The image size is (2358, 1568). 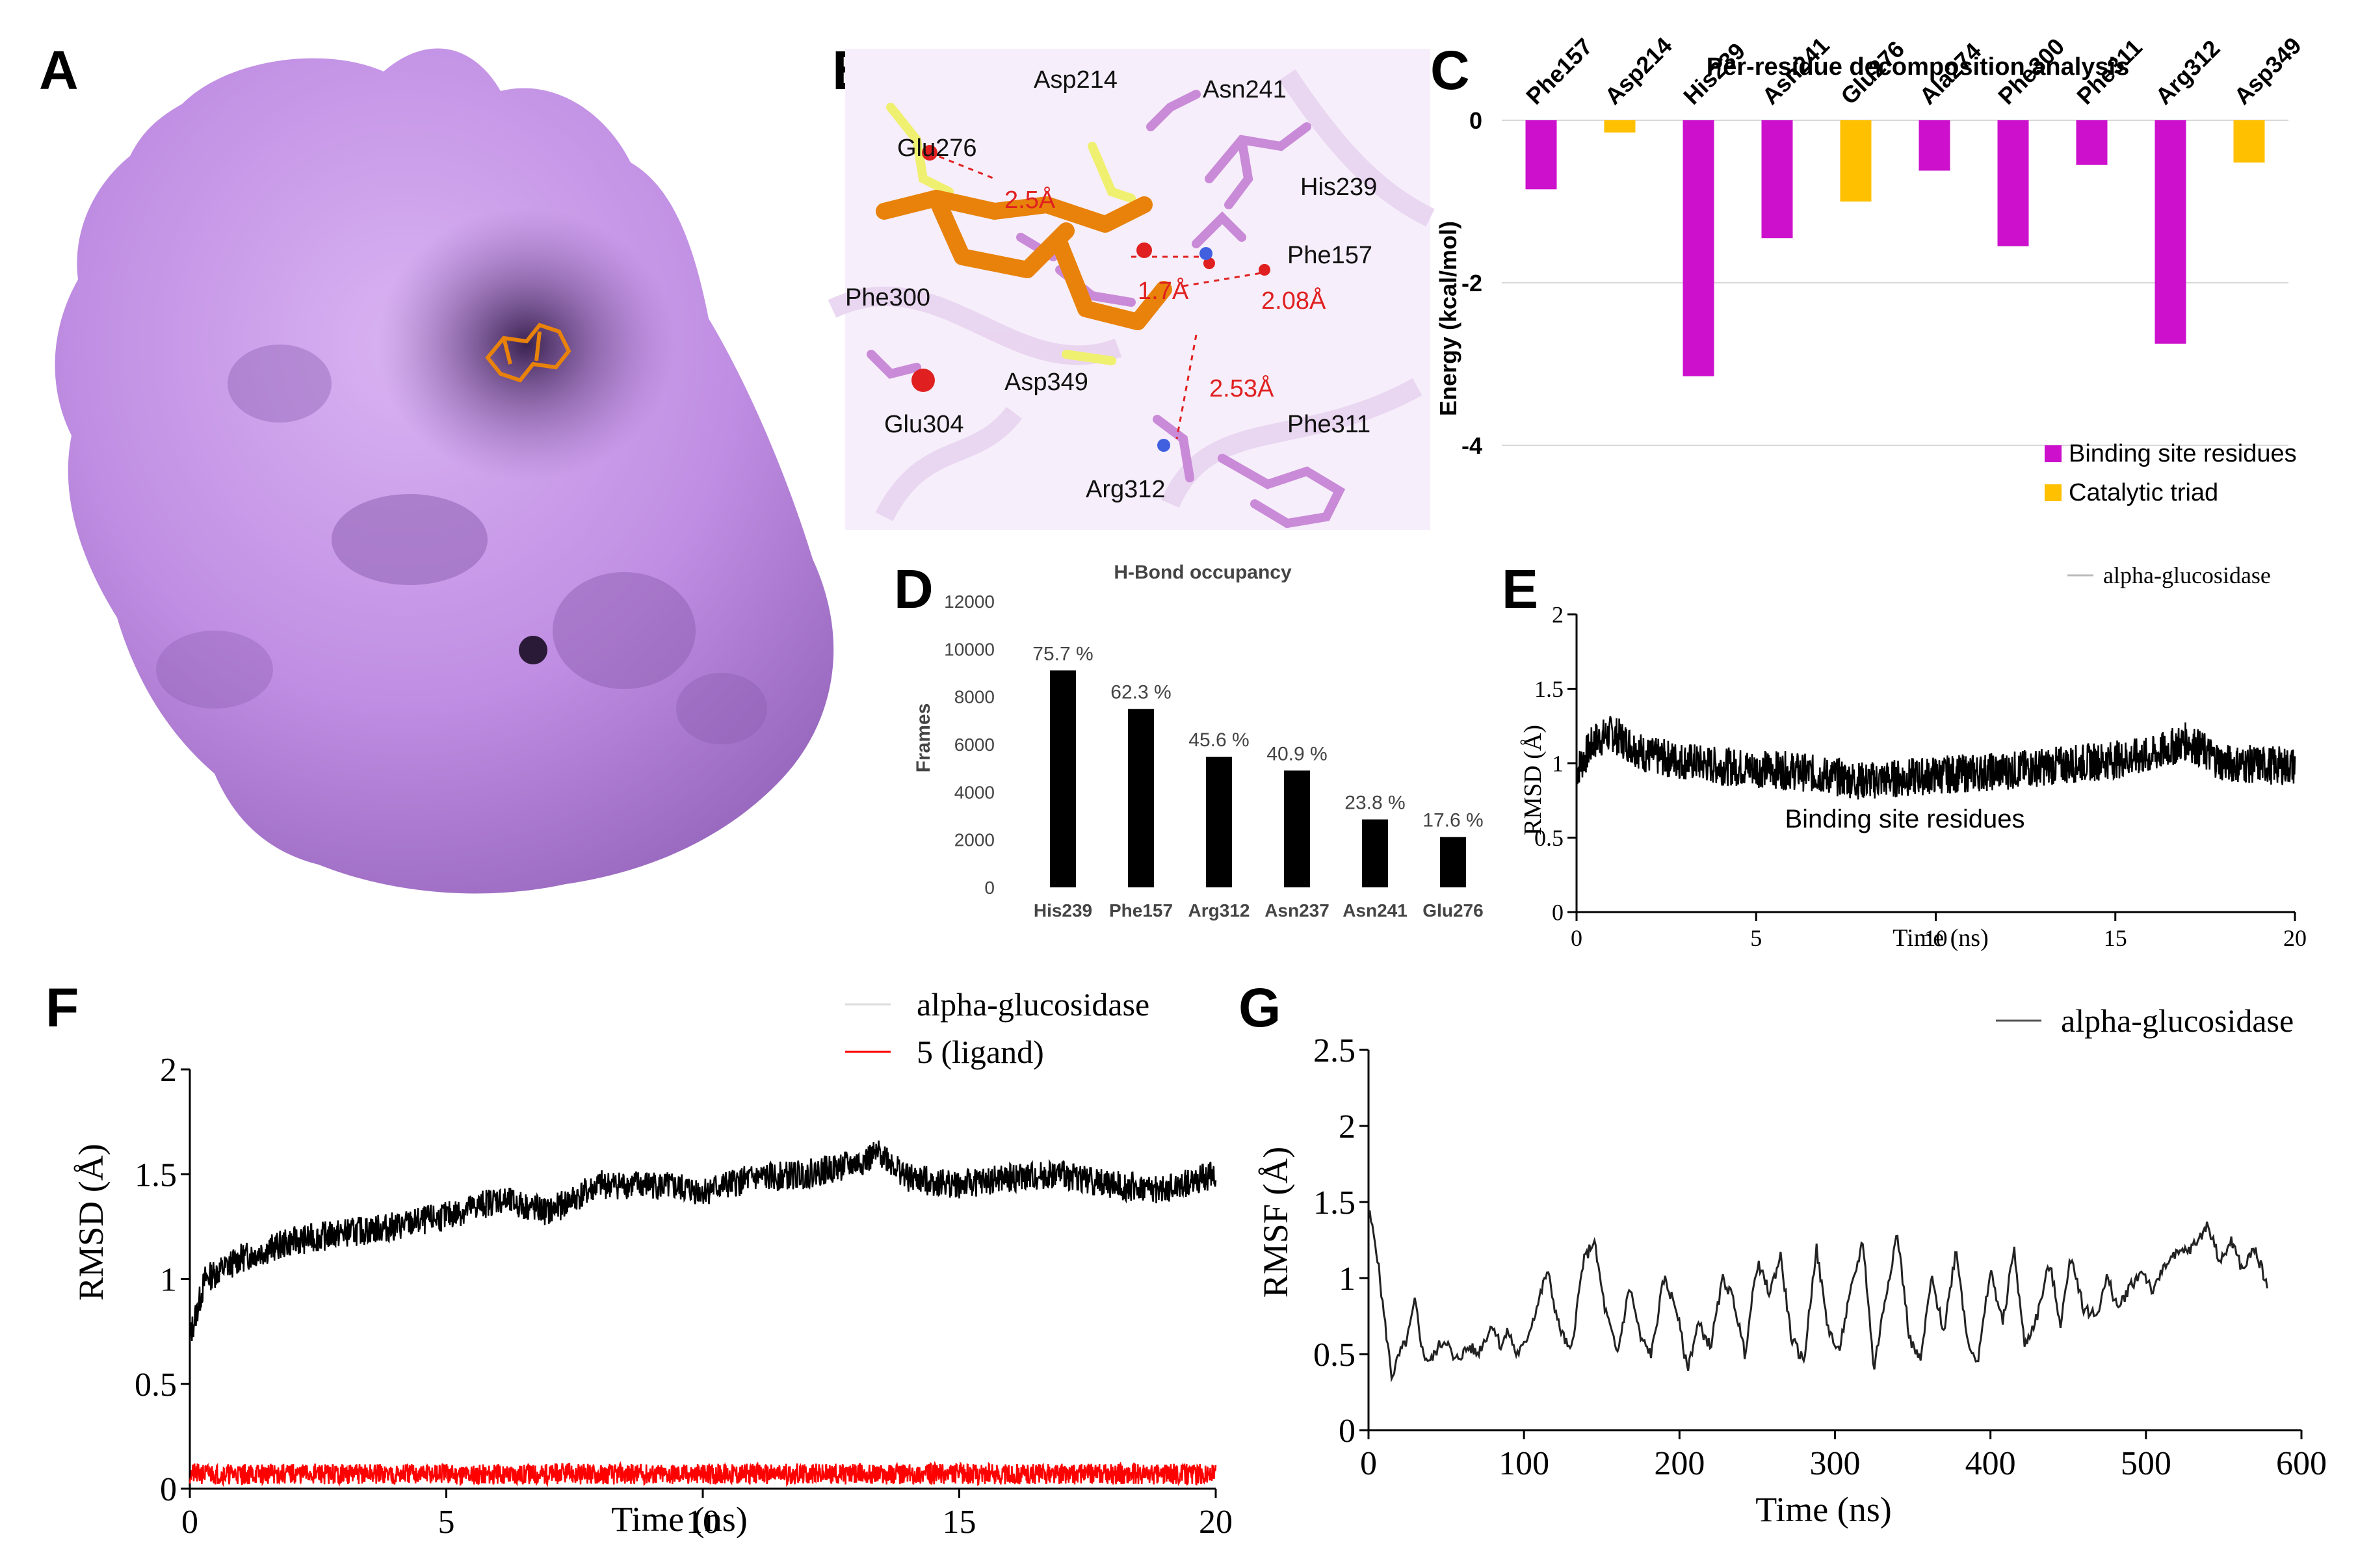 I want to click on chart-c-yticks: 0 -2 -4, so click(x=1471, y=283).